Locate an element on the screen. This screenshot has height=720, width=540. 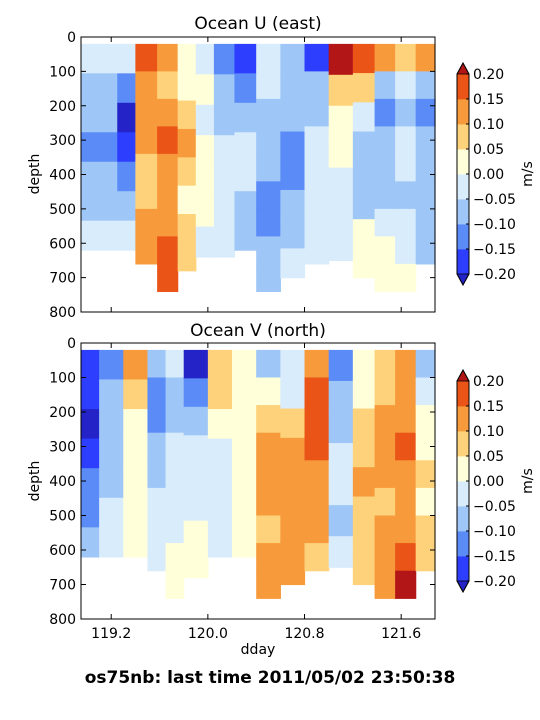
colorbar-tick-label: −0.05 is located at coordinates (494, 507).